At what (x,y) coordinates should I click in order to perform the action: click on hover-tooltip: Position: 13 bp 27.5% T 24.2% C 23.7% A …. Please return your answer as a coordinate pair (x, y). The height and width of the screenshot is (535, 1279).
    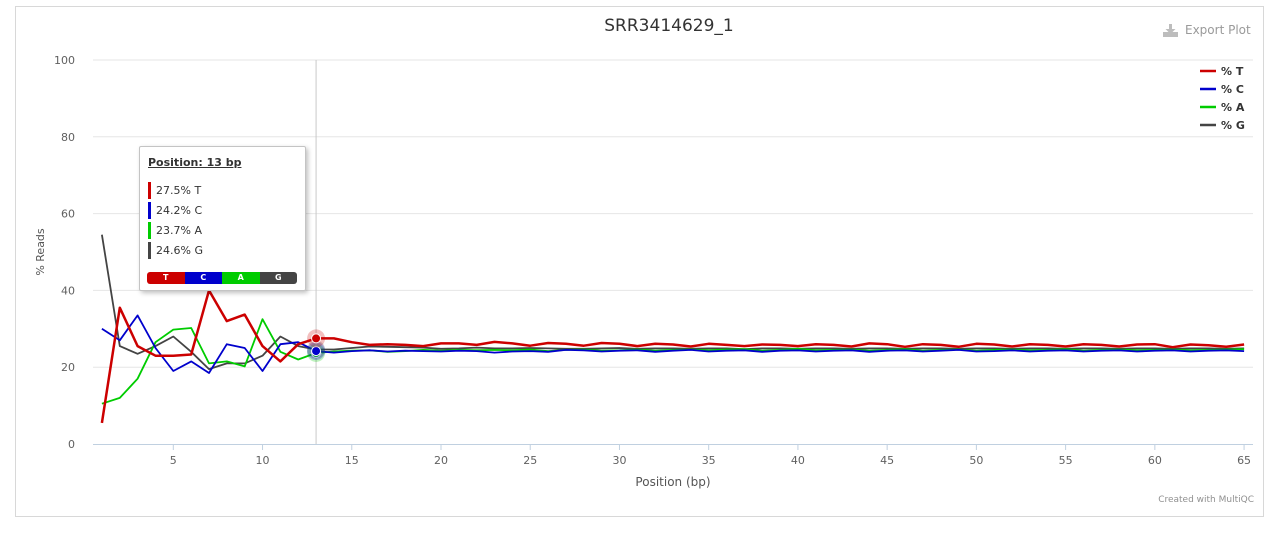
    Looking at the image, I should click on (222, 218).